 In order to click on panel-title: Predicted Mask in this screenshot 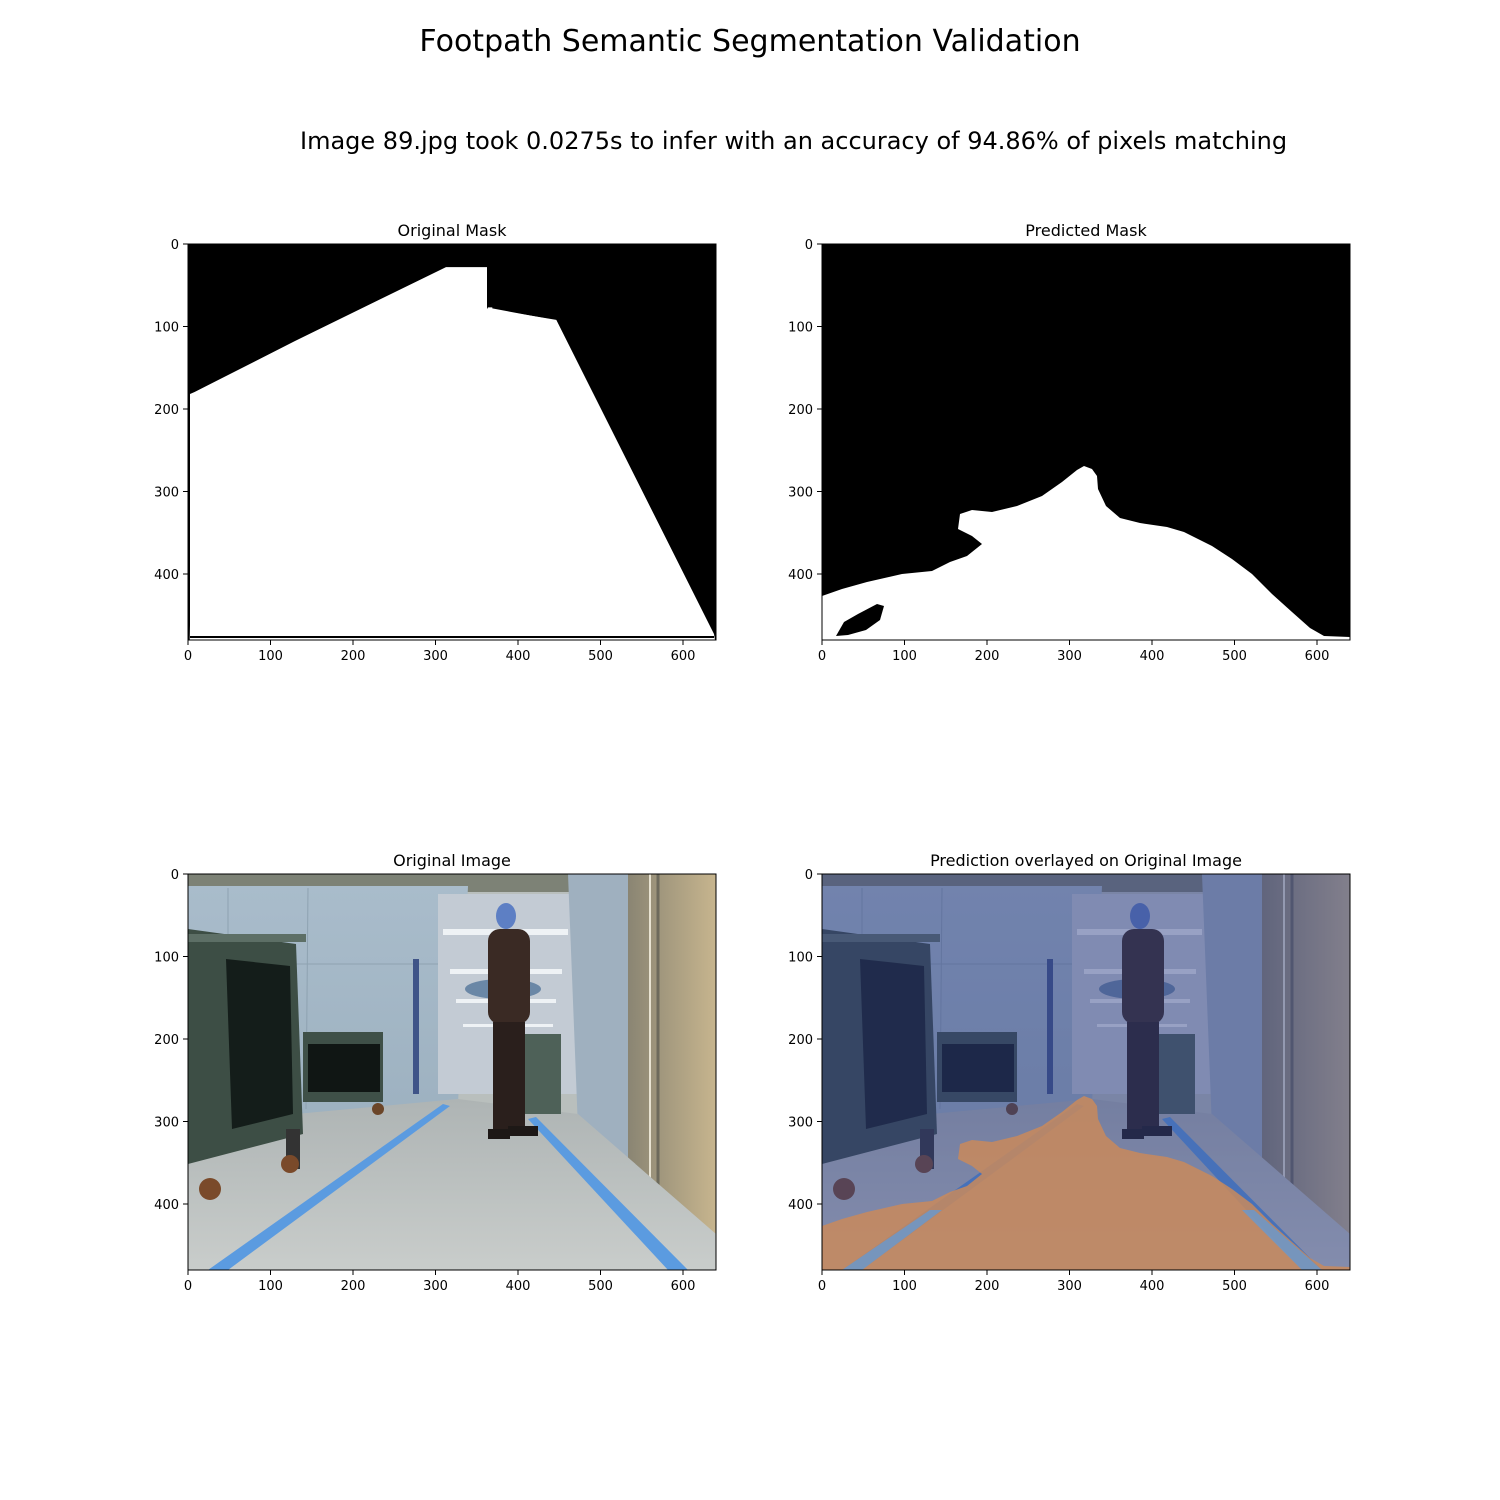, I will do `click(1086, 230)`.